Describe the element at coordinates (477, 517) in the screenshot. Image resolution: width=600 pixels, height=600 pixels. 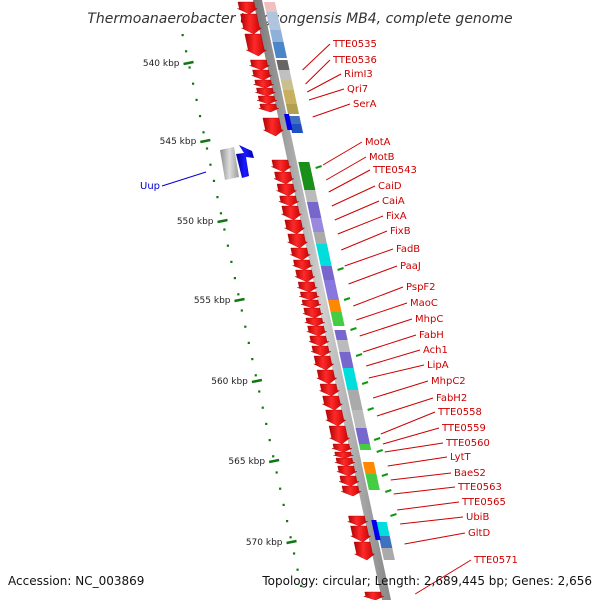
I see `gene-label: UbiB` at that location.